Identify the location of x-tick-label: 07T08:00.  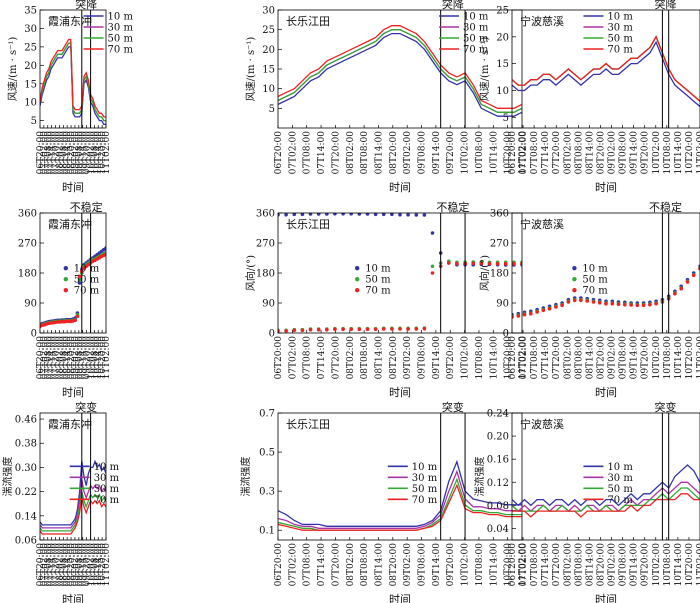
(308, 565).